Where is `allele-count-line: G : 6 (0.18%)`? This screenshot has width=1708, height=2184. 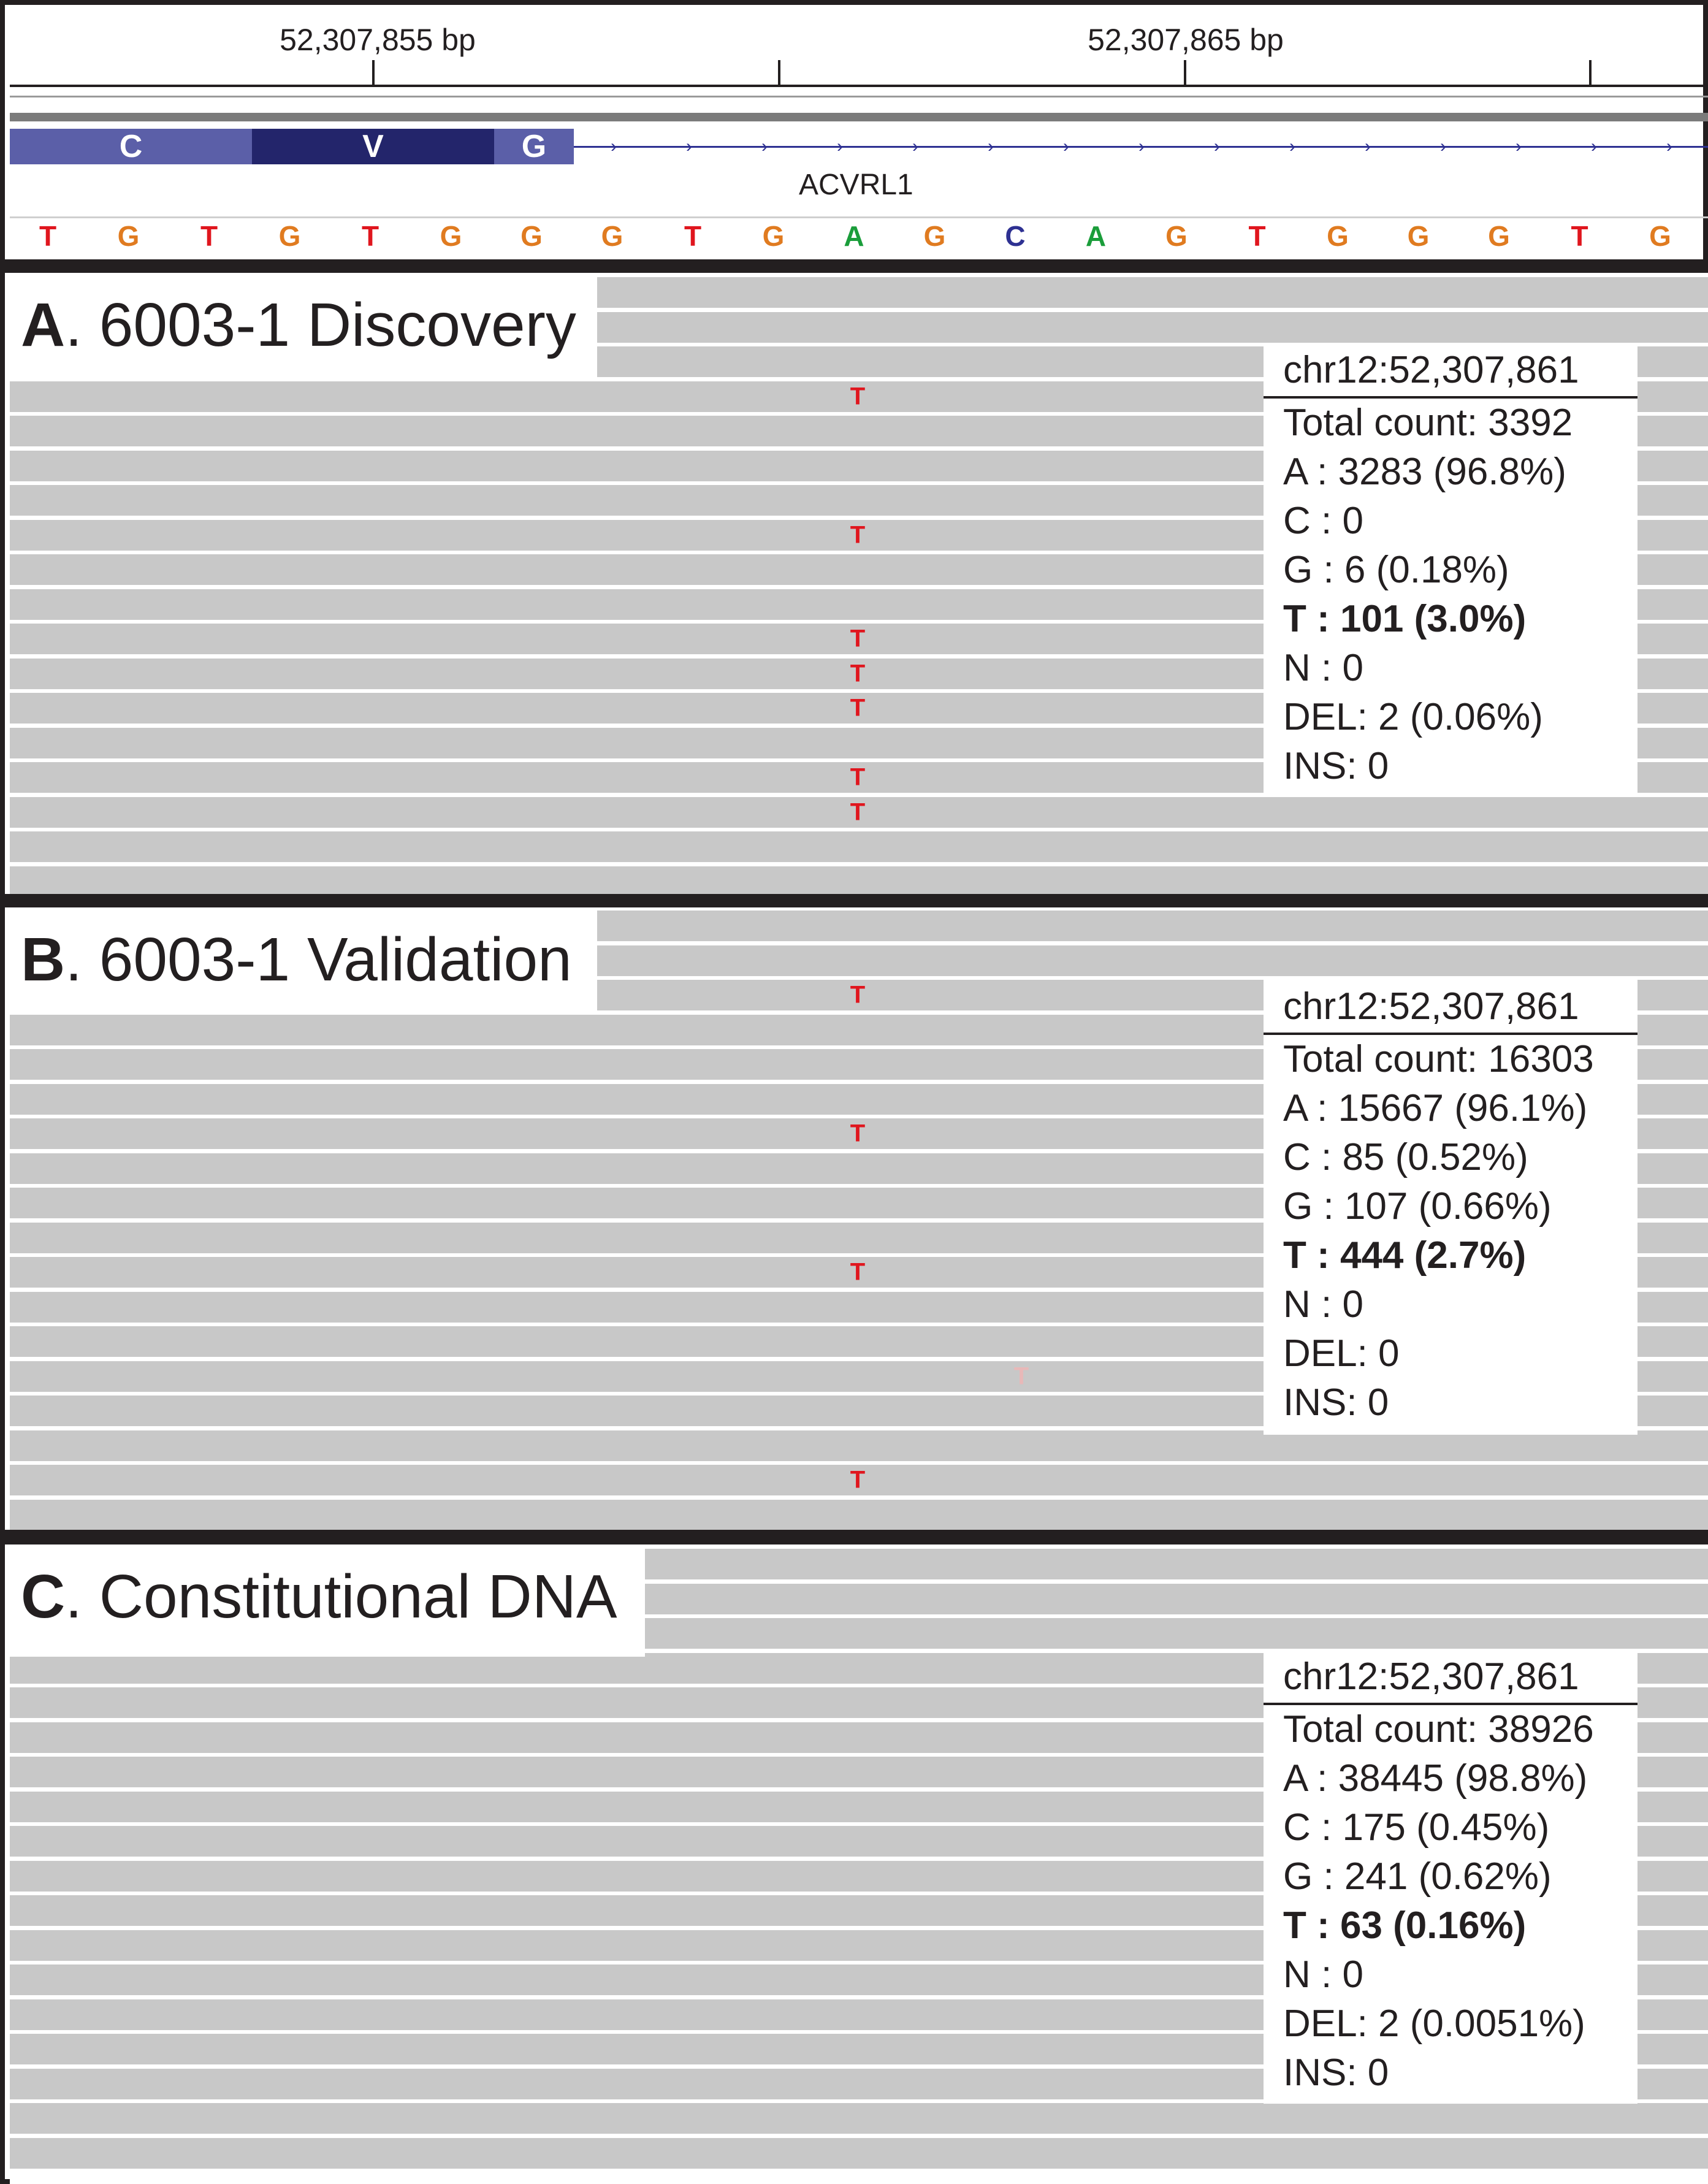 allele-count-line: G : 6 (0.18%) is located at coordinates (1396, 570).